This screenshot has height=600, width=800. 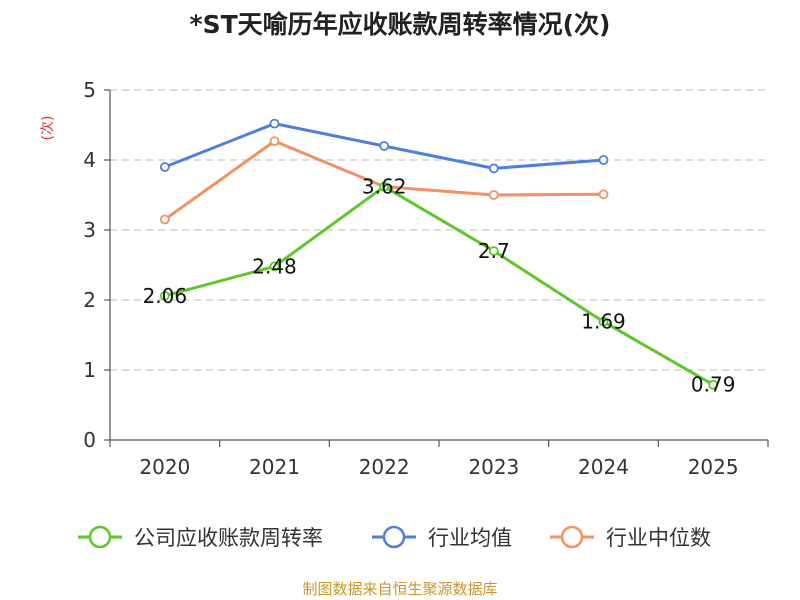 I want to click on legend-item-2: 行业中位数, so click(x=630, y=537).